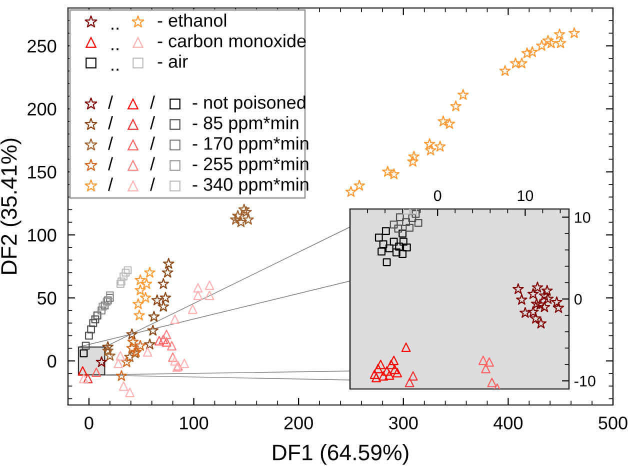 The width and height of the screenshot is (636, 466). Describe the element at coordinates (42, 109) in the screenshot. I see `y-tick-label: 200` at that location.